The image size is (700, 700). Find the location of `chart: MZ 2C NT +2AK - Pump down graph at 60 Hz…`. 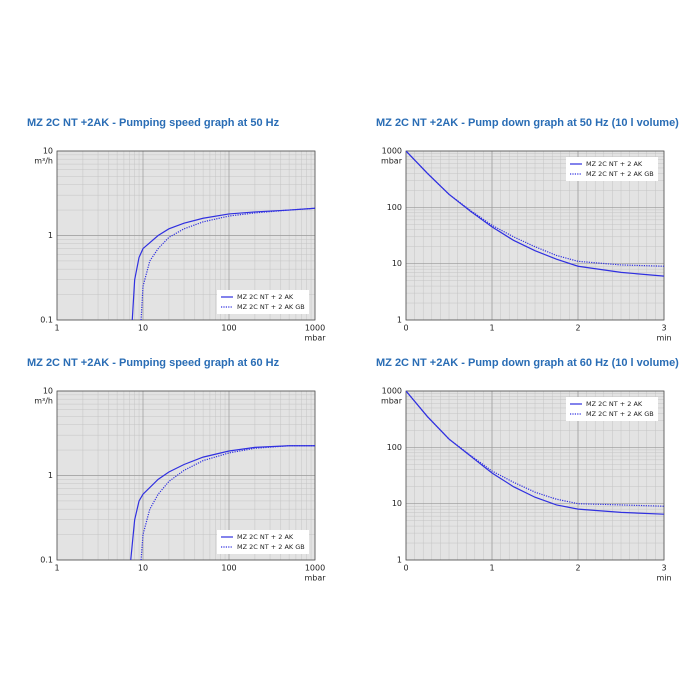

chart: MZ 2C NT +2AK - Pump down graph at 60 Hz… is located at coordinates (527, 470).